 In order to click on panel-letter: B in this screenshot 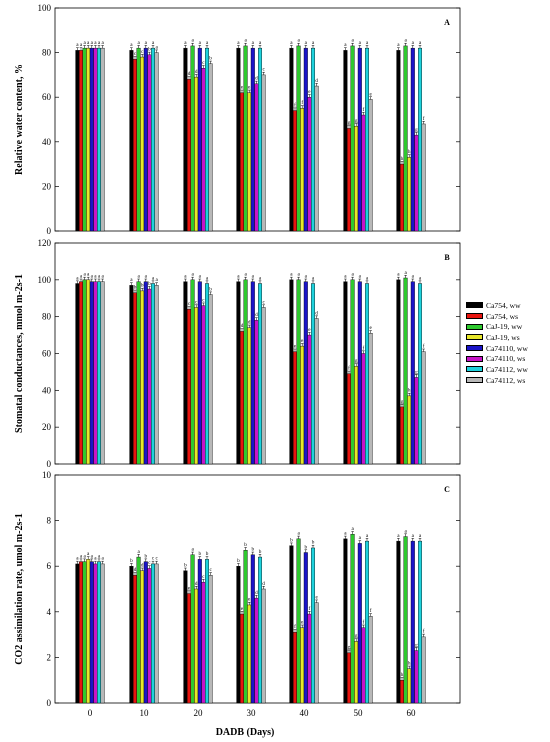, I will do `click(447, 257)`.